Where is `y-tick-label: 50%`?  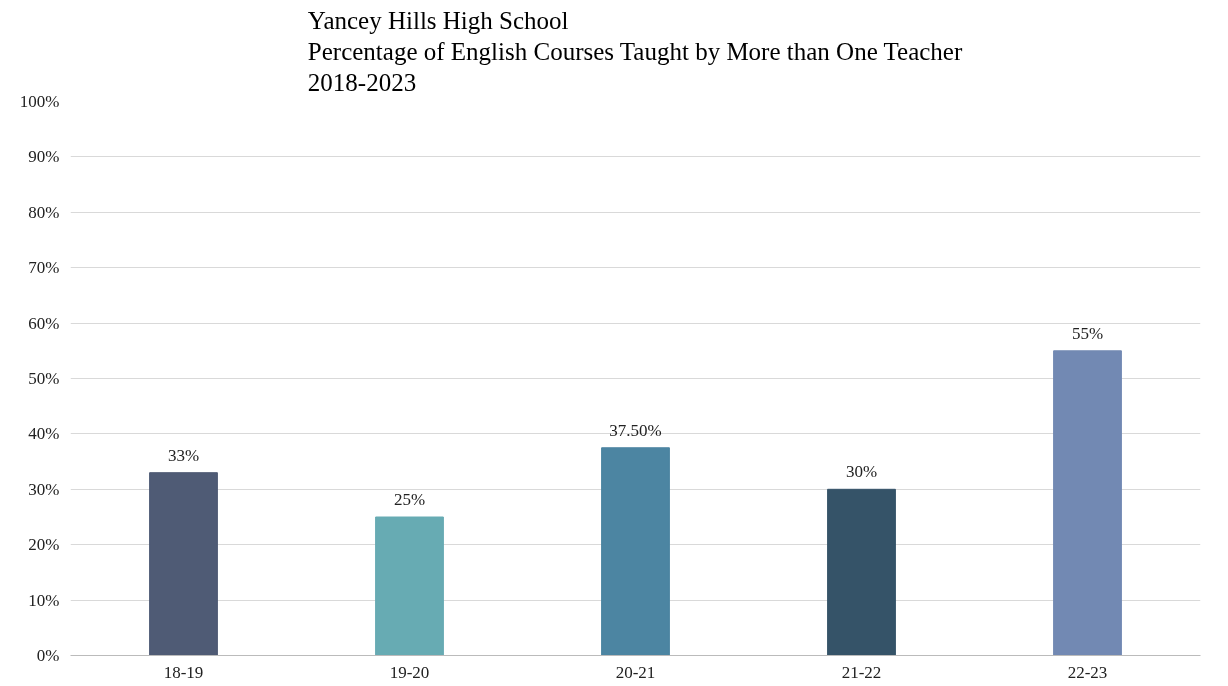
y-tick-label: 50% is located at coordinates (44, 378).